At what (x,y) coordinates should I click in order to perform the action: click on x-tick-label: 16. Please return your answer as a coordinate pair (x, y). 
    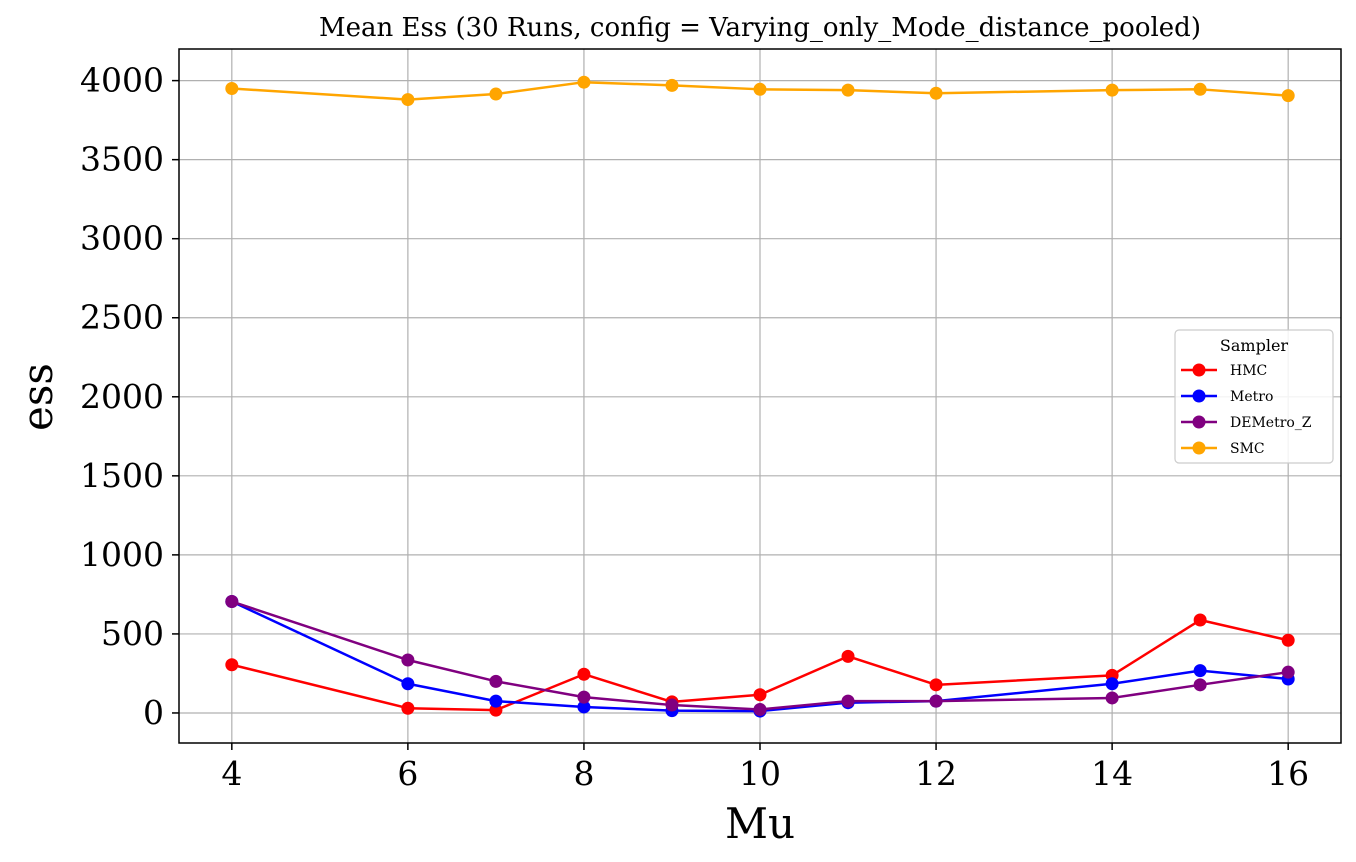
    Looking at the image, I should click on (1288, 773).